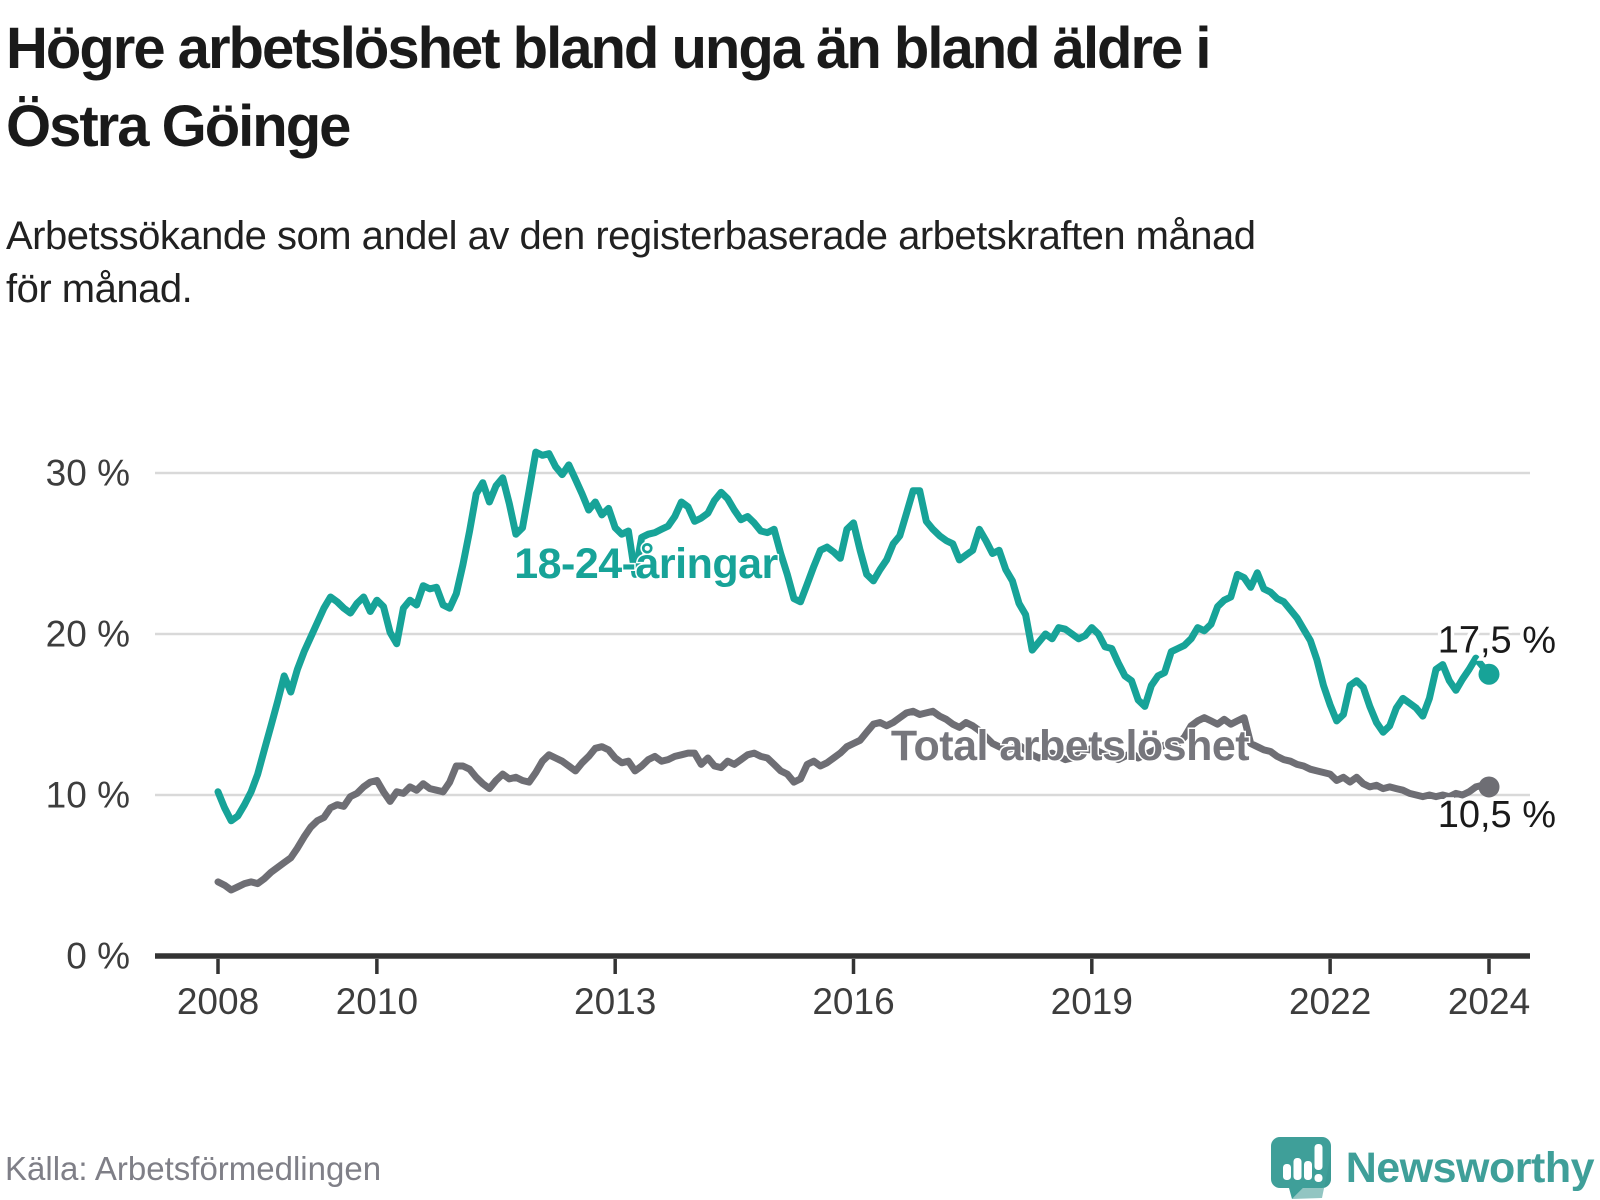 The width and height of the screenshot is (1600, 1200). I want to click on youth-series-label: 18-24-åringar, so click(646, 564).